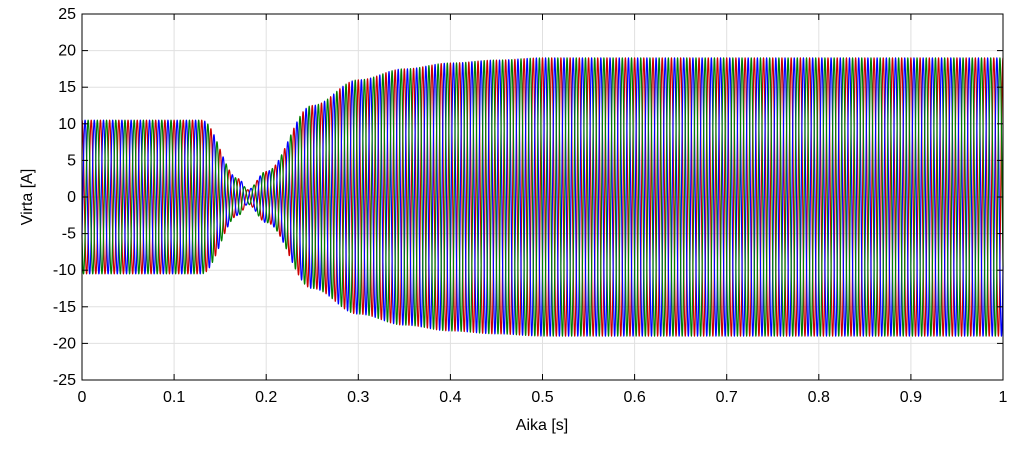 The width and height of the screenshot is (1024, 457). What do you see at coordinates (64, 307) in the screenshot?
I see `y-tick-label: -15` at bounding box center [64, 307].